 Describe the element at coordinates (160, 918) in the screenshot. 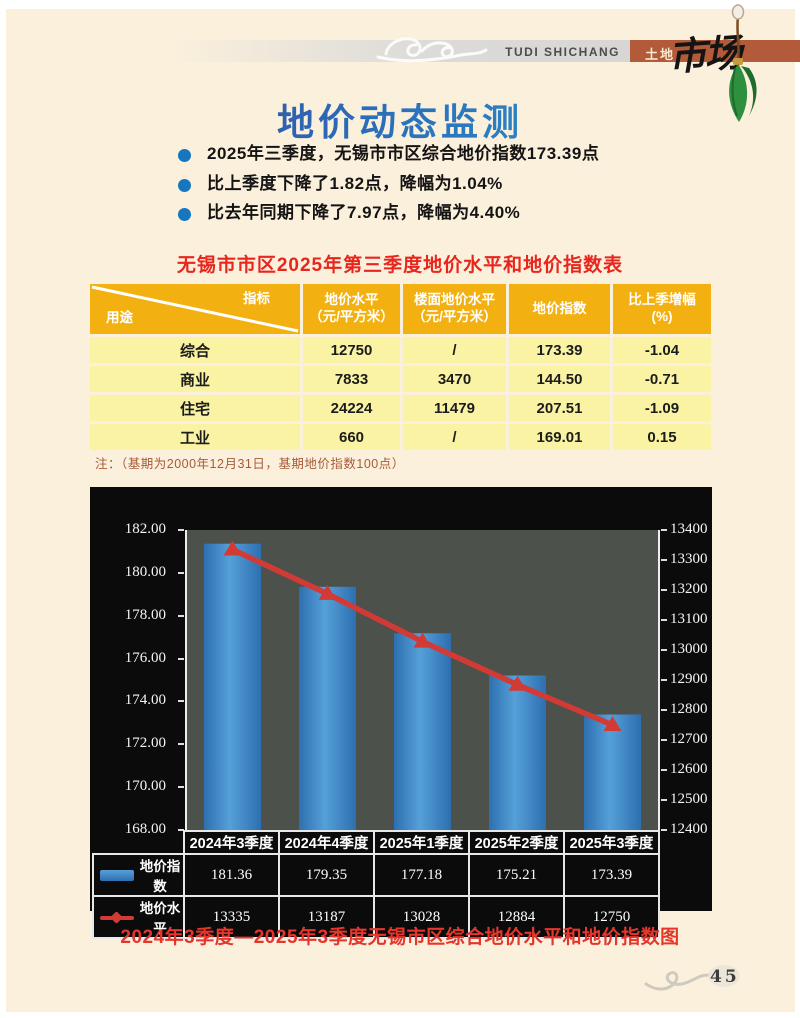

I see `series-name: 地价水平` at that location.